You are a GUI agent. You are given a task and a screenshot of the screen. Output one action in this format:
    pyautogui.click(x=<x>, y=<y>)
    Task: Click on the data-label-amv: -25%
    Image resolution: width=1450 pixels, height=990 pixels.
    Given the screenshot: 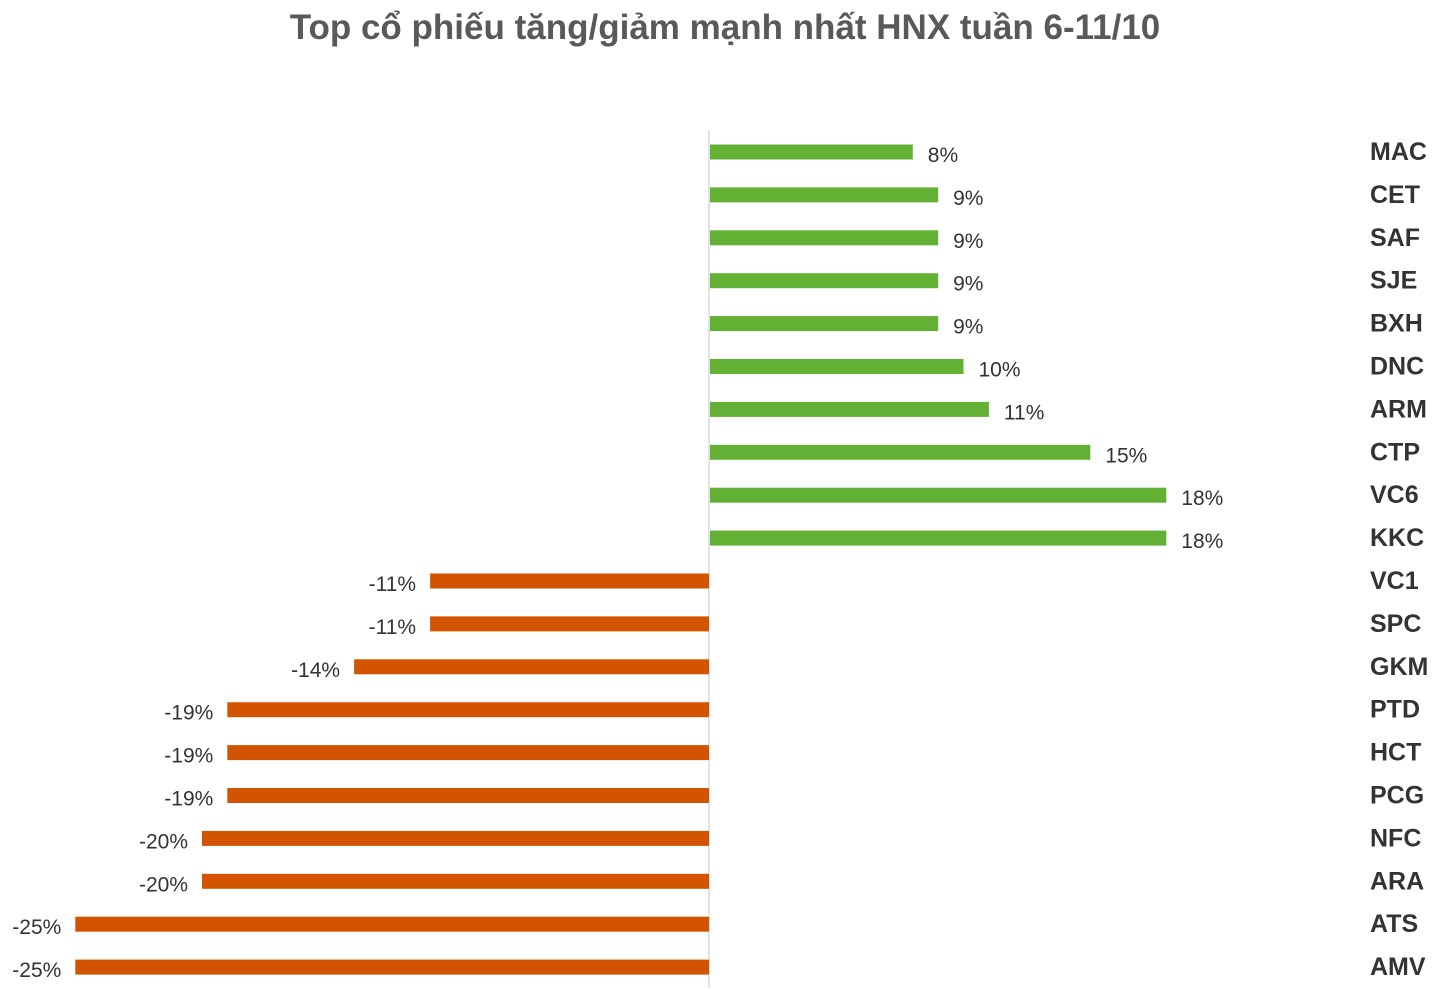 What is the action you would take?
    pyautogui.click(x=36, y=970)
    